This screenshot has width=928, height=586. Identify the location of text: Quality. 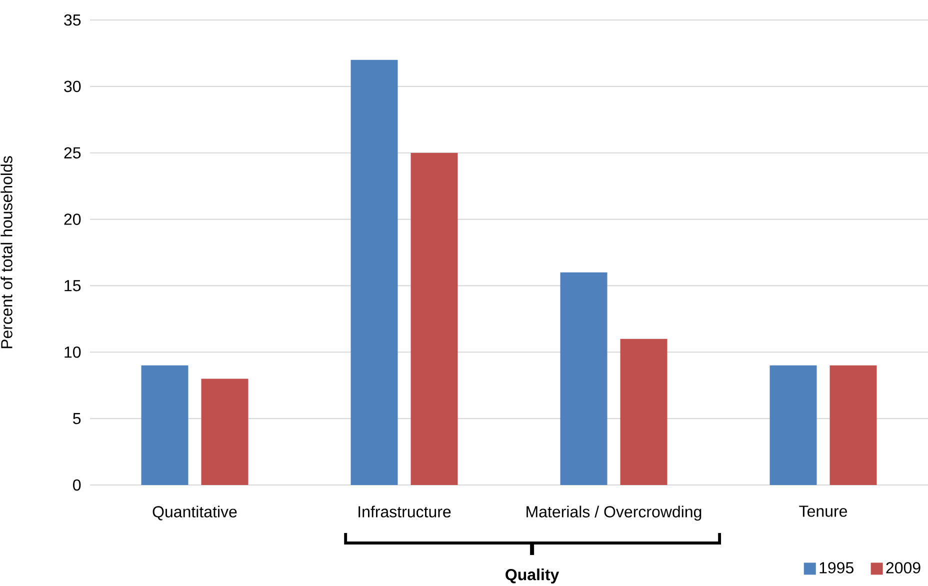
(533, 576).